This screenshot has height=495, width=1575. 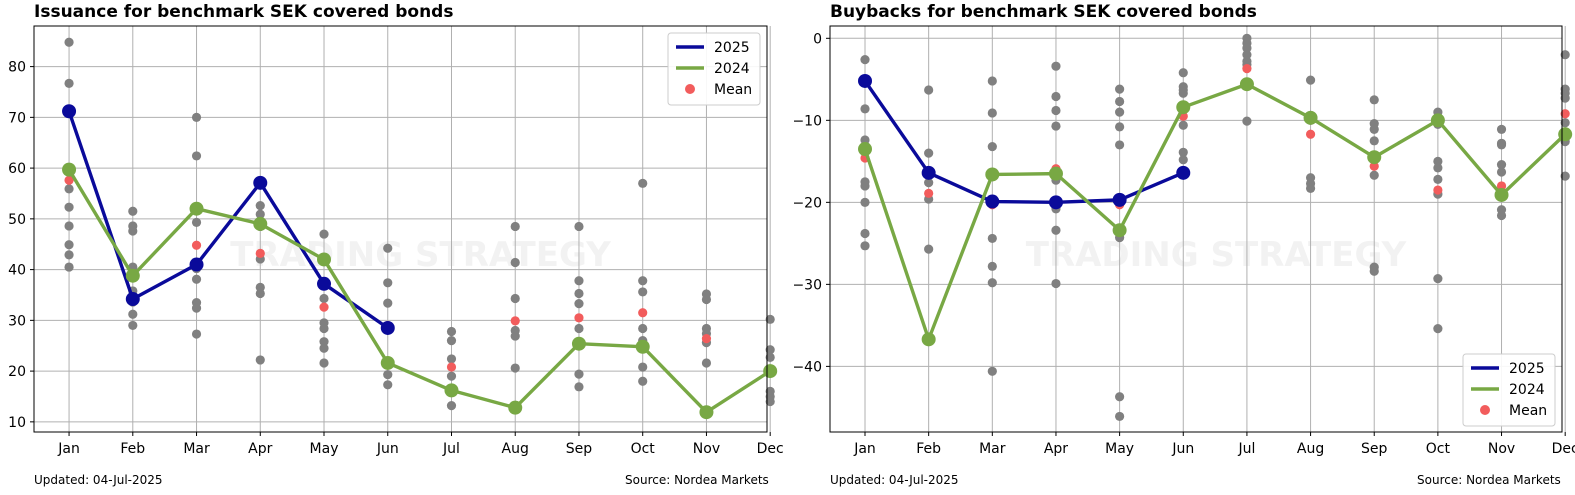 I want to click on updated-note: Updated: 04-Jul-2025, so click(x=894, y=480).